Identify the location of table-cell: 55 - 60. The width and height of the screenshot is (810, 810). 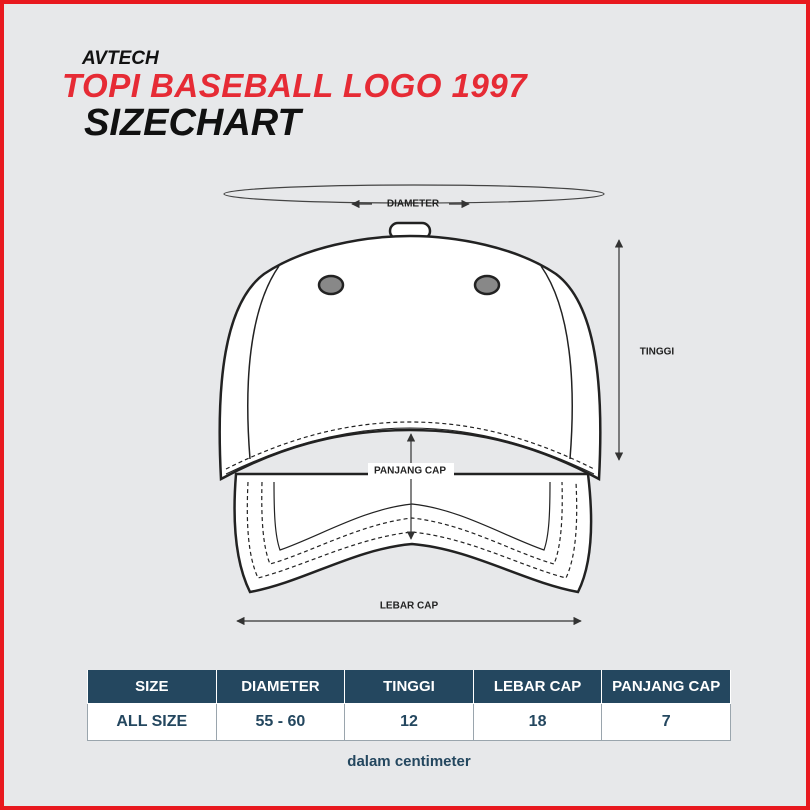
(280, 722).